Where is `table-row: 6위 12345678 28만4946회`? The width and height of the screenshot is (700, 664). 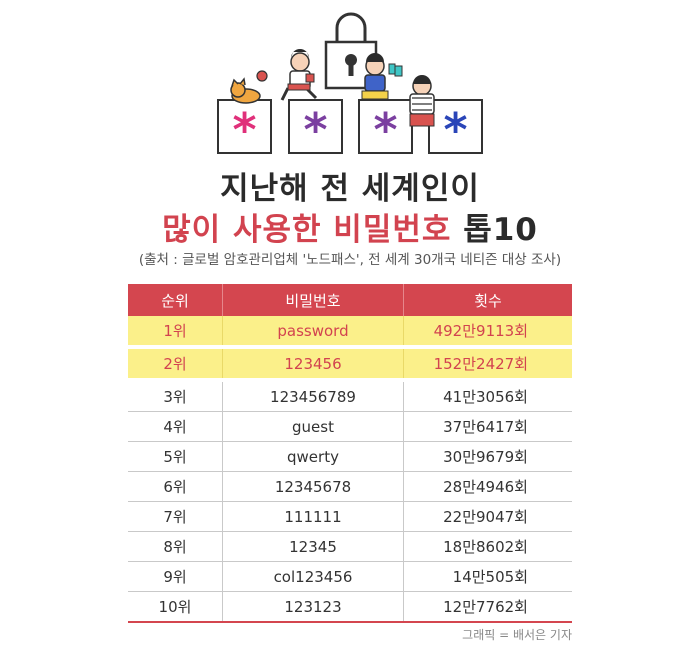 table-row: 6위 12345678 28만4946회 is located at coordinates (350, 486).